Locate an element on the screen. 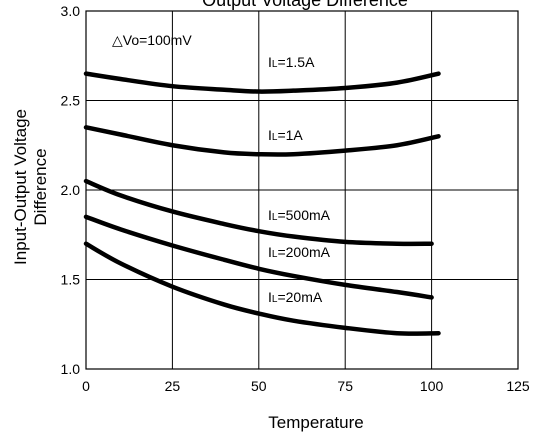 Image resolution: width=533 pixels, height=437 pixels. y-tick-labels: 1.0 1.5 2.0 2.5 3.0 is located at coordinates (71, 190).